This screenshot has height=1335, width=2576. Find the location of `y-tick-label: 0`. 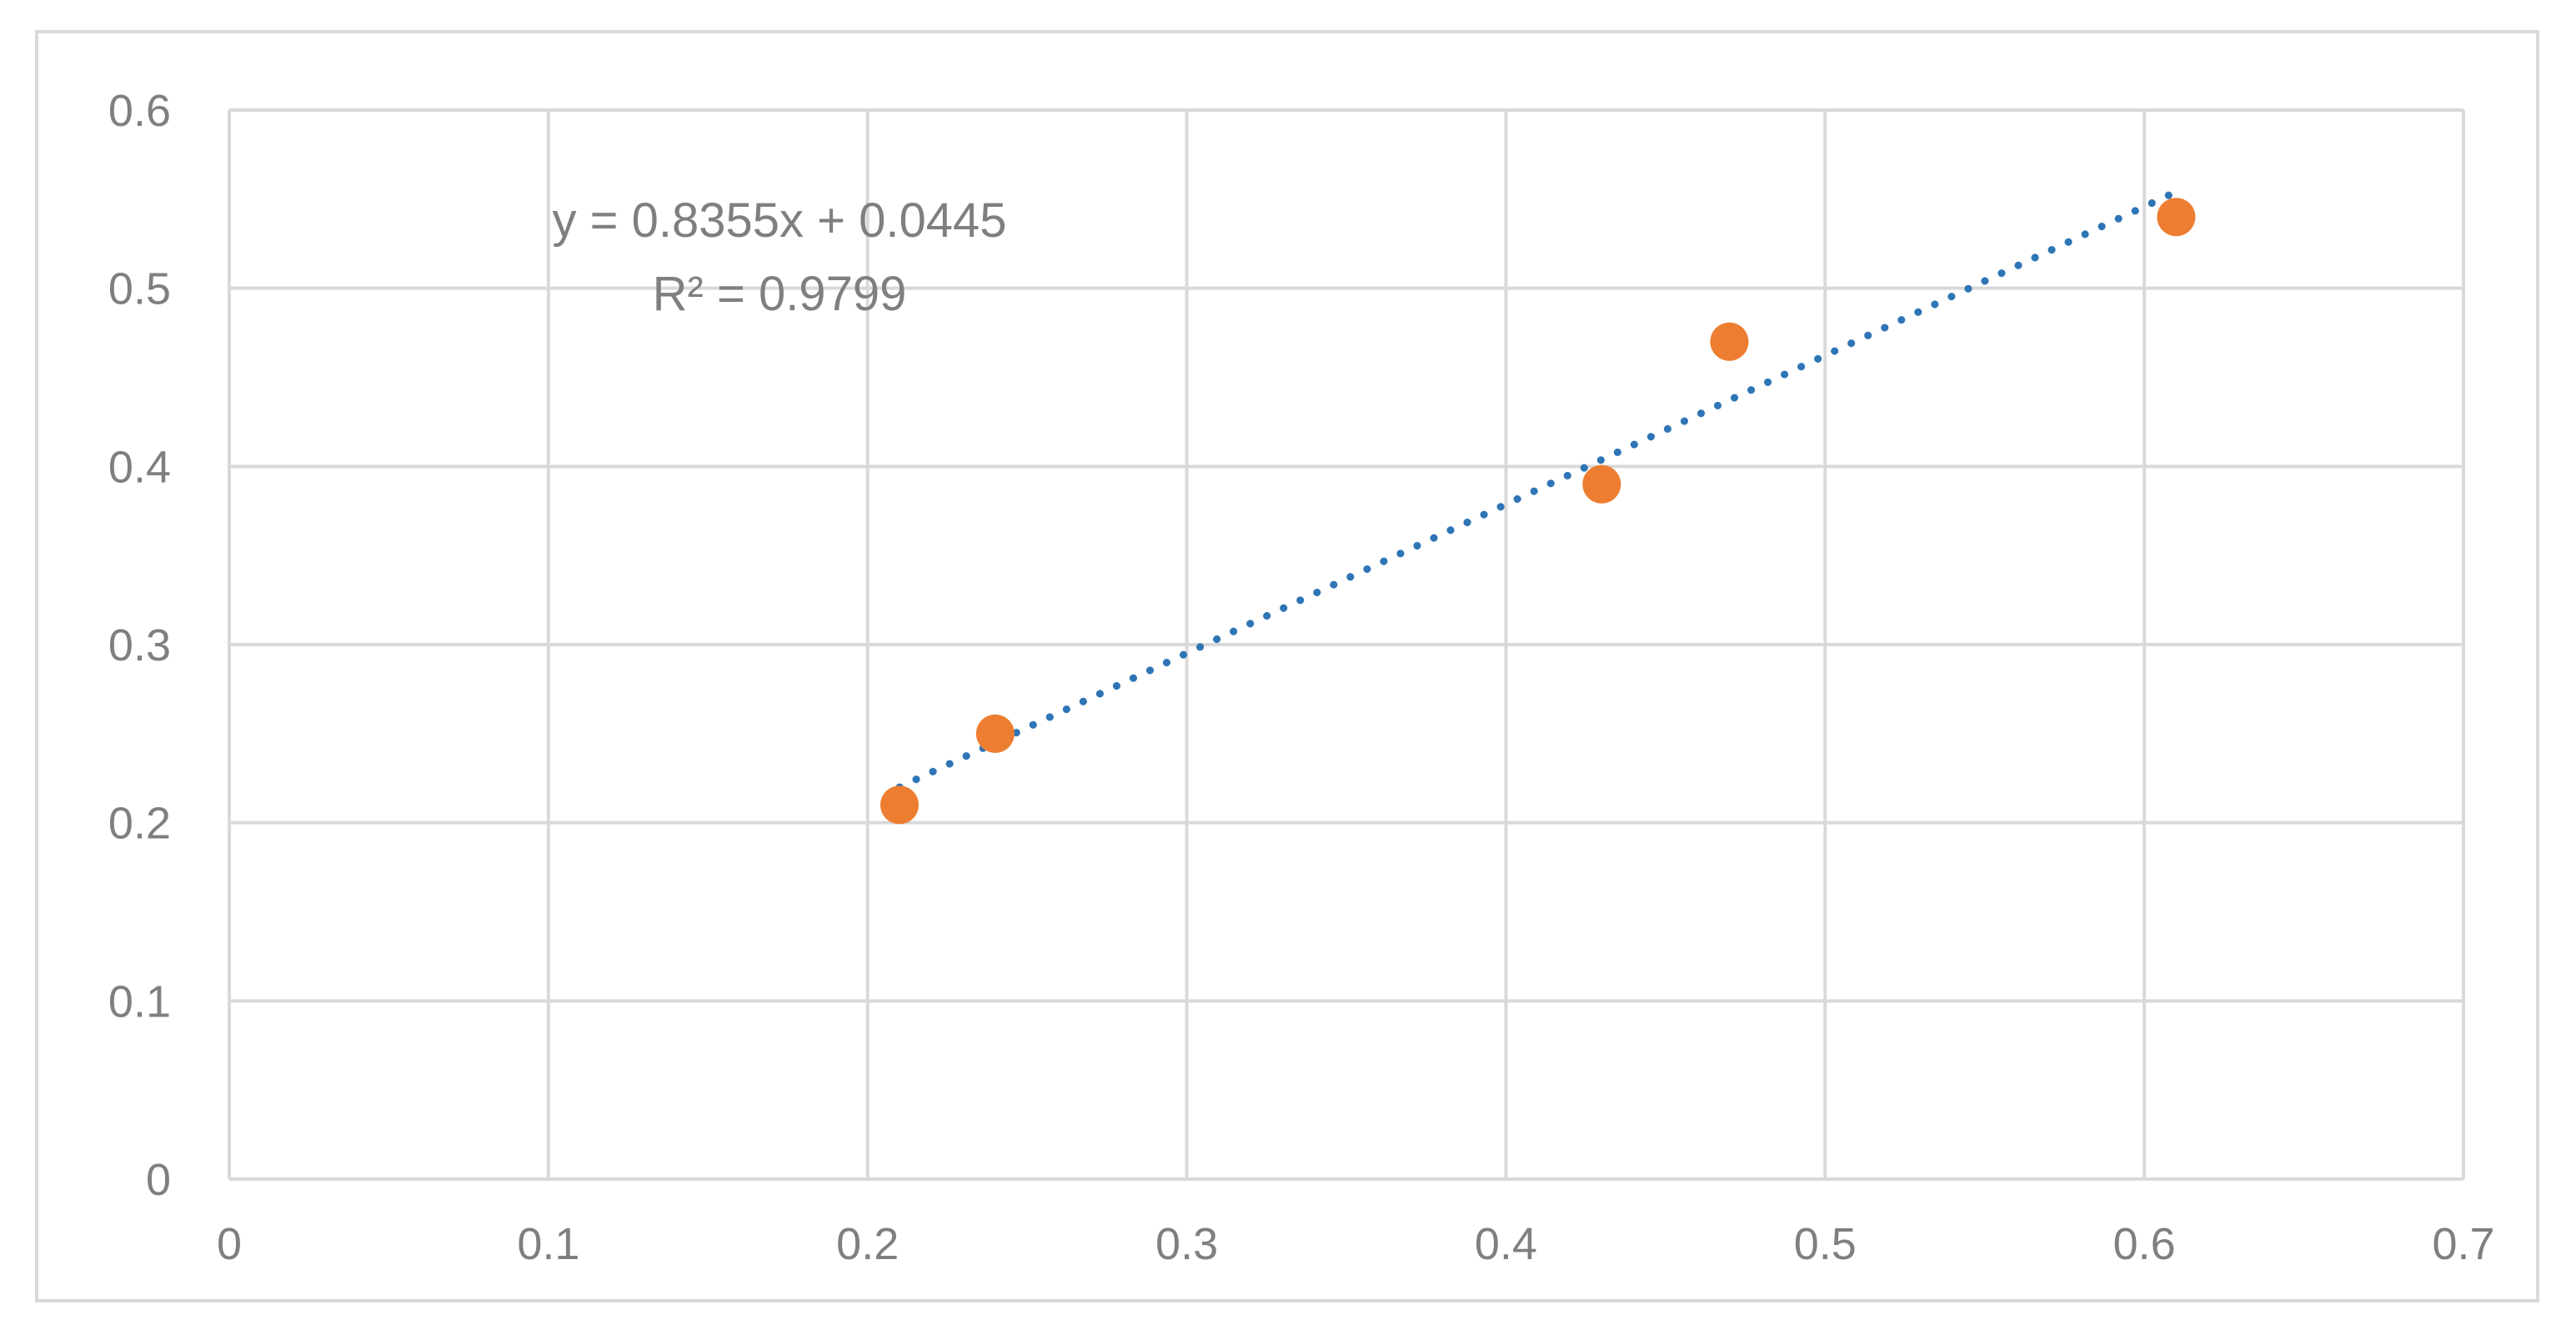

y-tick-label: 0 is located at coordinates (158, 1180).